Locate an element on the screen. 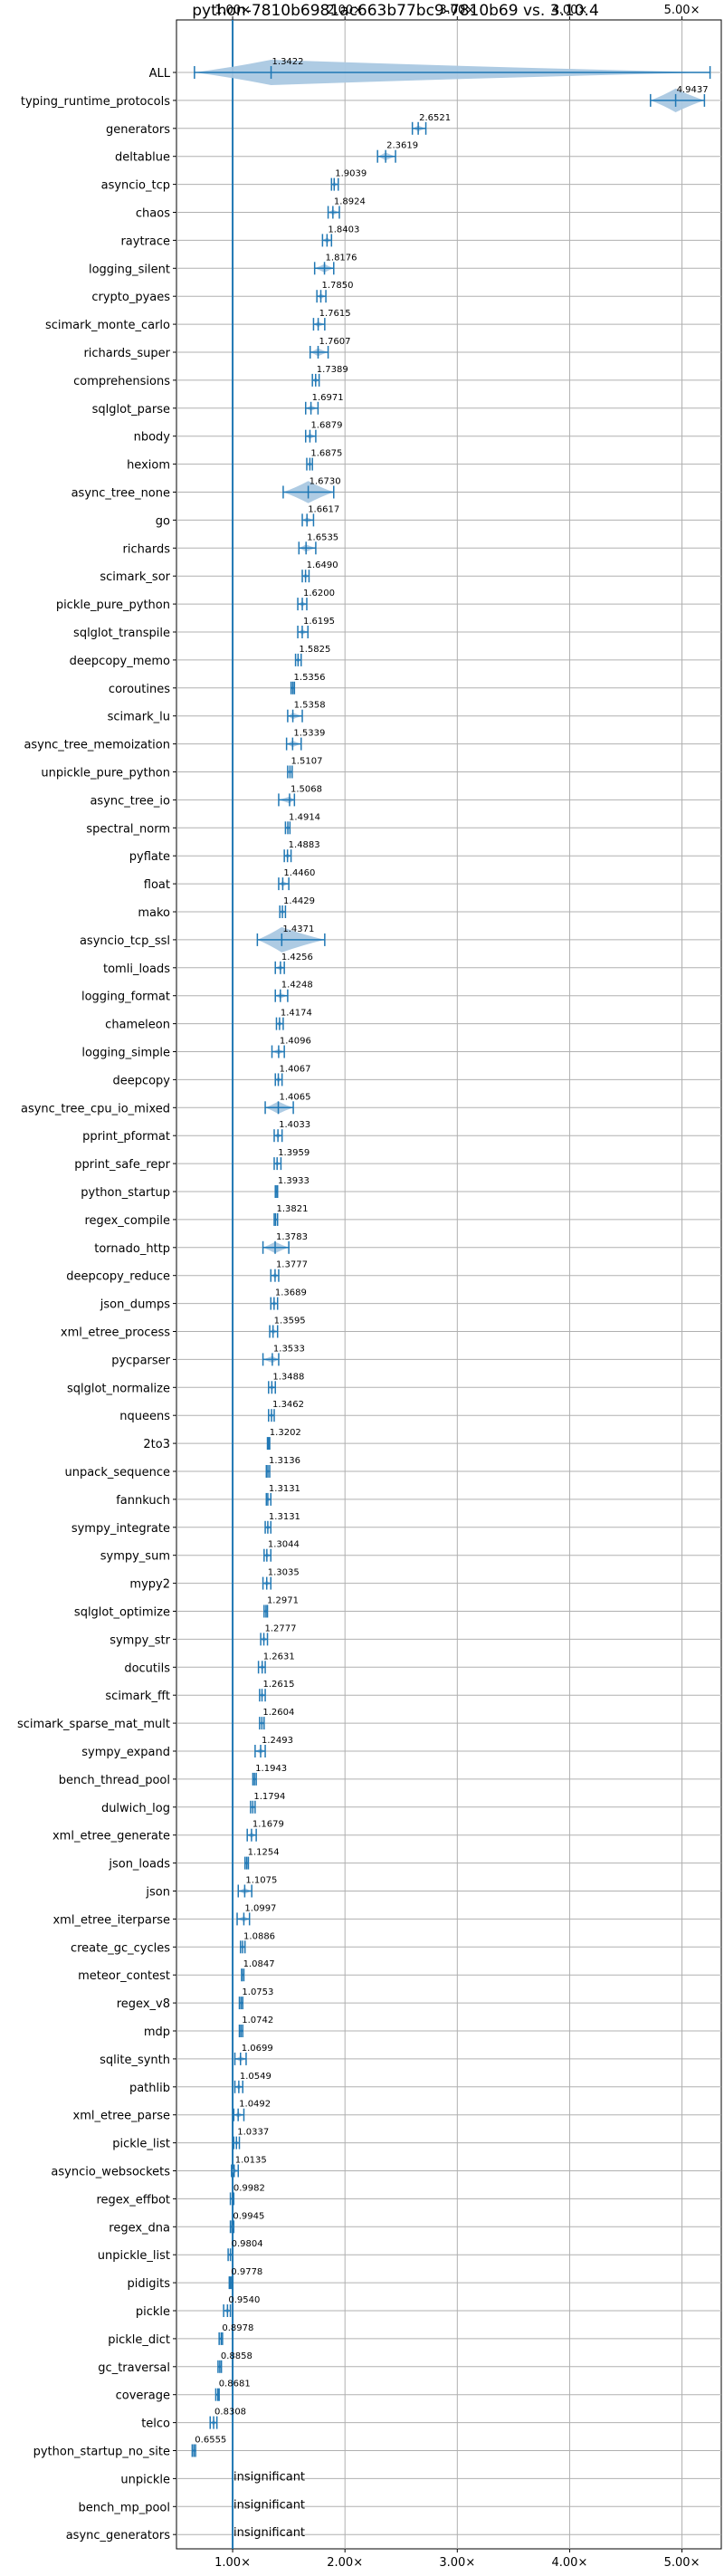 Image resolution: width=724 pixels, height=2576 pixels. y-tick-label: json is located at coordinates (158, 1893).